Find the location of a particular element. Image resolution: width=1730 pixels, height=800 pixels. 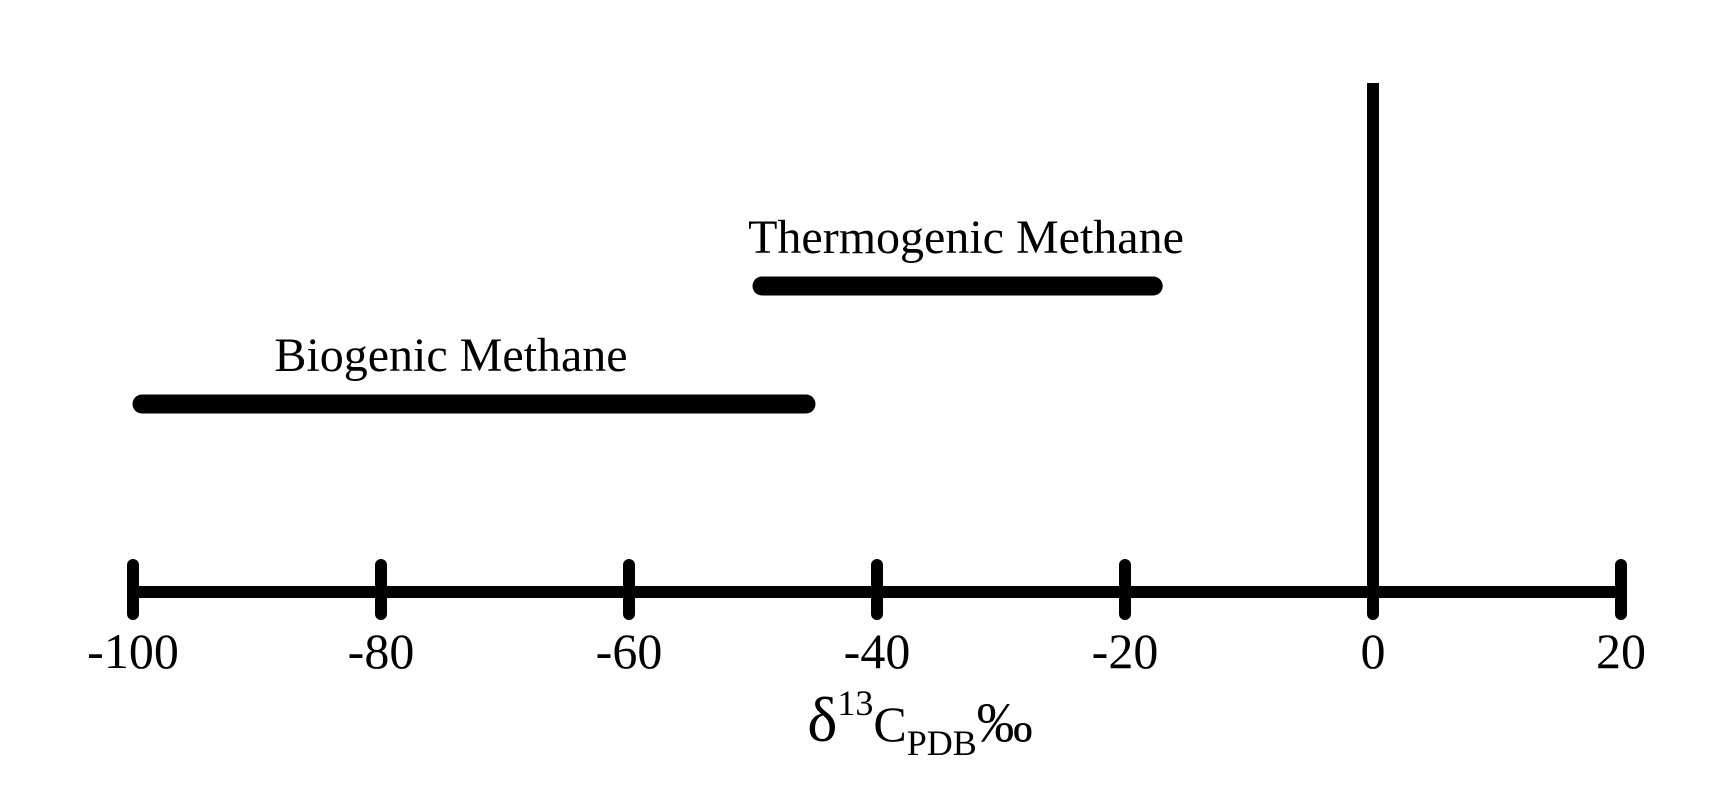

x-tick-label: 0 is located at coordinates (1373, 651).